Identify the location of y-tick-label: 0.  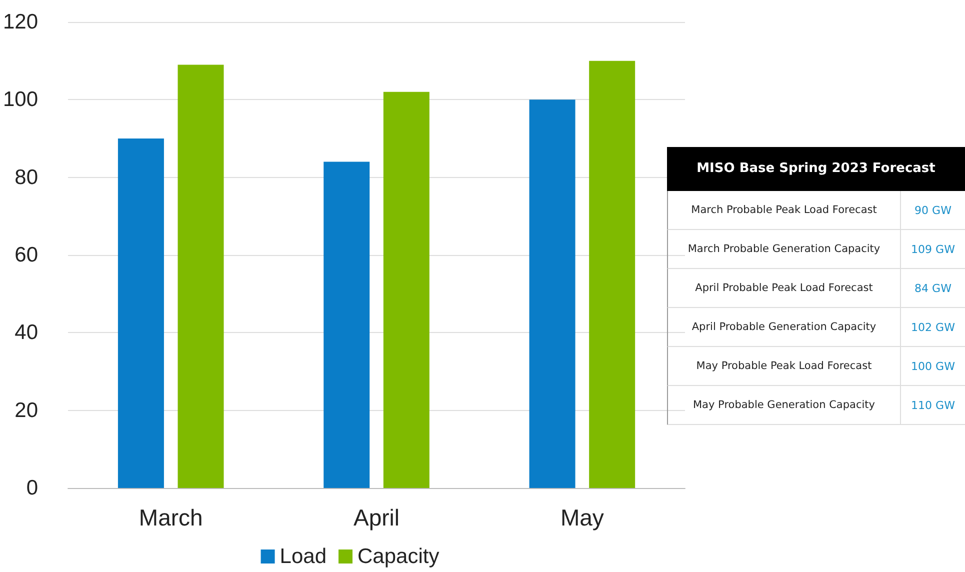
(32, 488).